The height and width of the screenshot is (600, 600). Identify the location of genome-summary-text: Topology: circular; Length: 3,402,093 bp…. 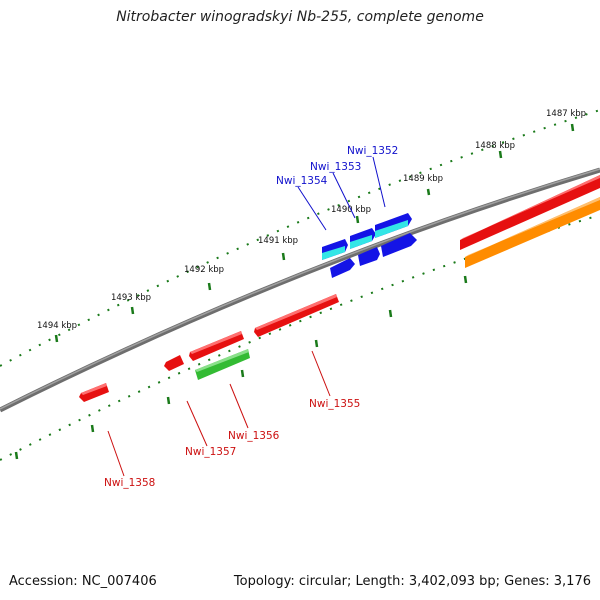
(412, 581).